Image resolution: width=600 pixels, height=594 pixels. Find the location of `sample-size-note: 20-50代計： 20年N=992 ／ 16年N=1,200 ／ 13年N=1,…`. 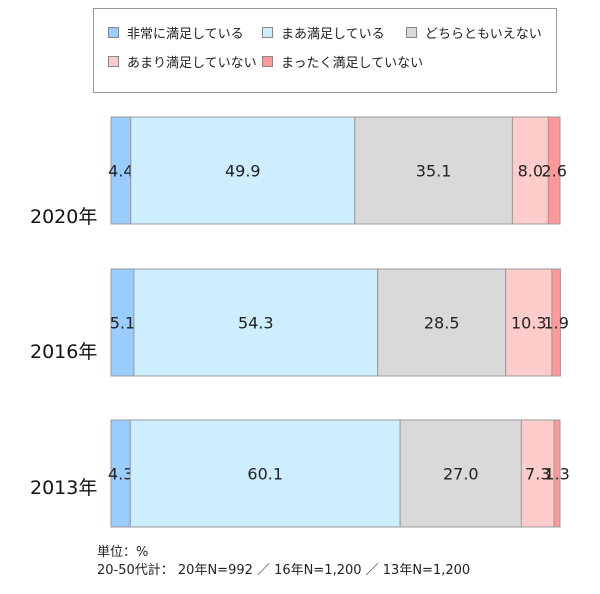

sample-size-note: 20-50代計： 20年N=992 ／ 16年N=1,200 ／ 13年N=1,… is located at coordinates (284, 570).